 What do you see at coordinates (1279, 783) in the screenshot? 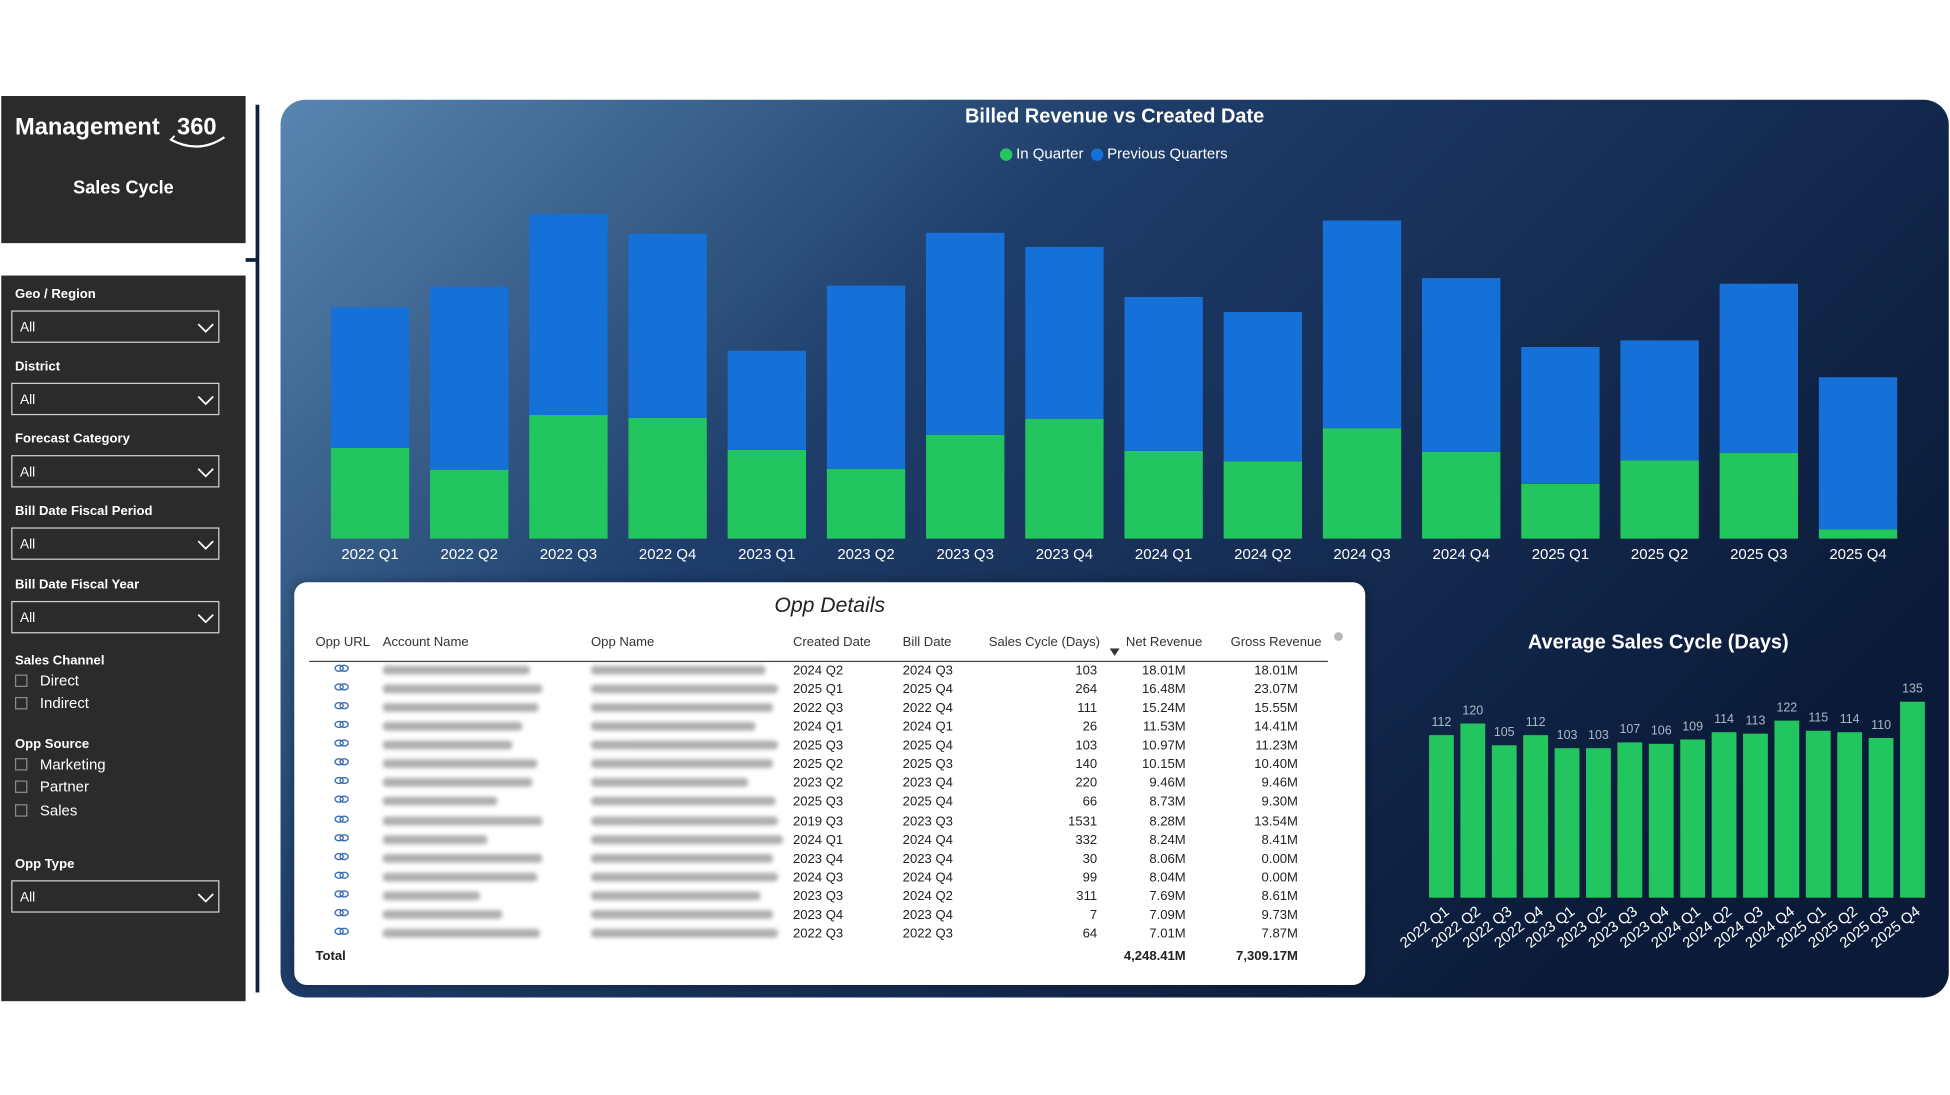
I see `table-cell: 9.46M` at bounding box center [1279, 783].